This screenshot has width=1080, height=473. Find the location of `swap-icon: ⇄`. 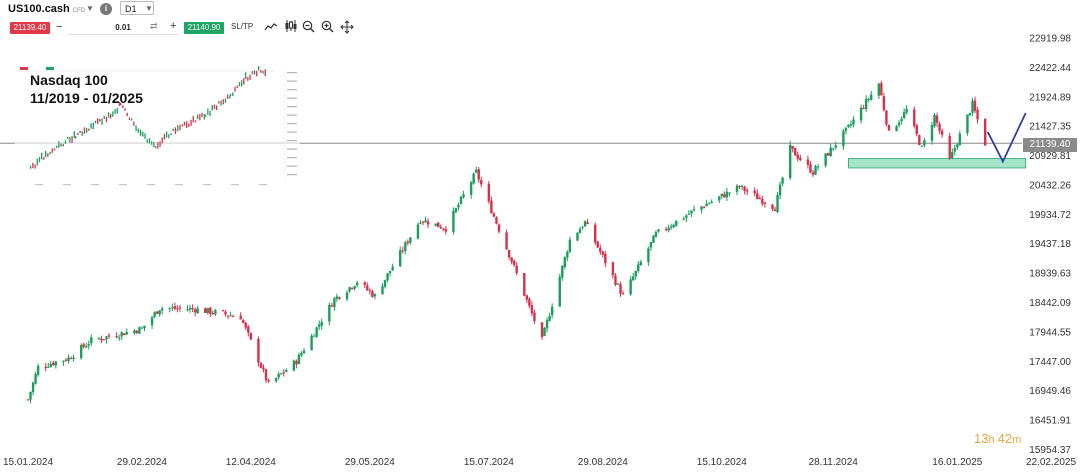

swap-icon: ⇄ is located at coordinates (154, 26).